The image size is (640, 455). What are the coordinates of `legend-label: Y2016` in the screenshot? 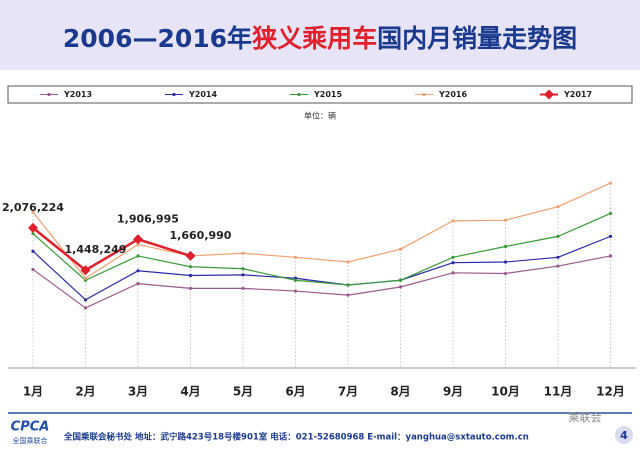 It's located at (452, 94).